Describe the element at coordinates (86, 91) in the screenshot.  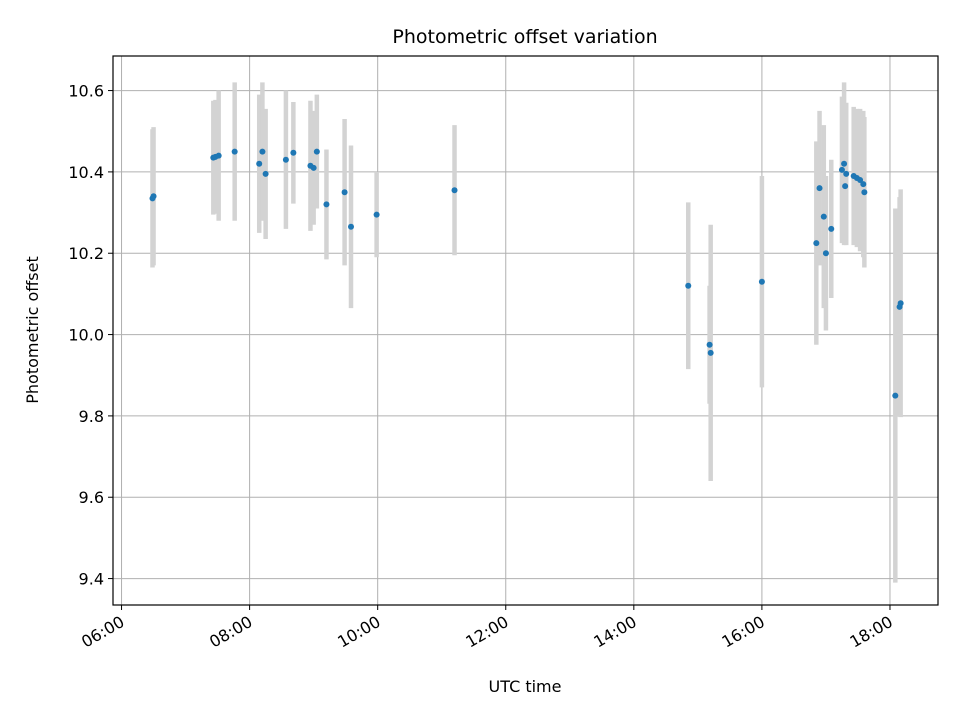
I see `y-tick-label: 10.6` at that location.